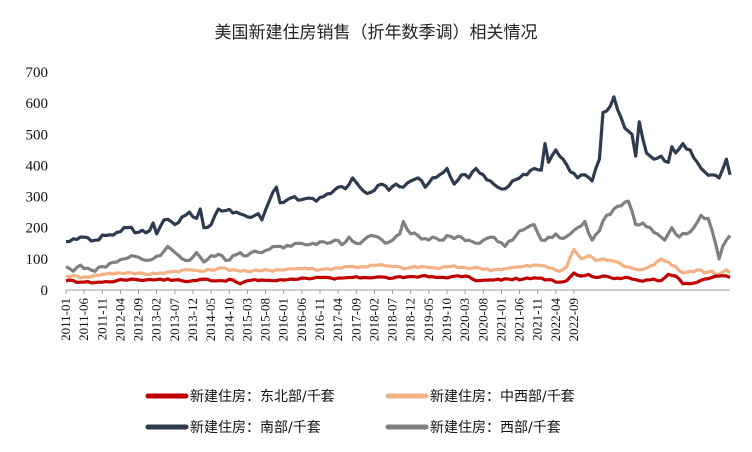 The height and width of the screenshot is (452, 752). What do you see at coordinates (255, 428) in the screenshot?
I see `legend-label: 新建住房：南部/千套` at bounding box center [255, 428].